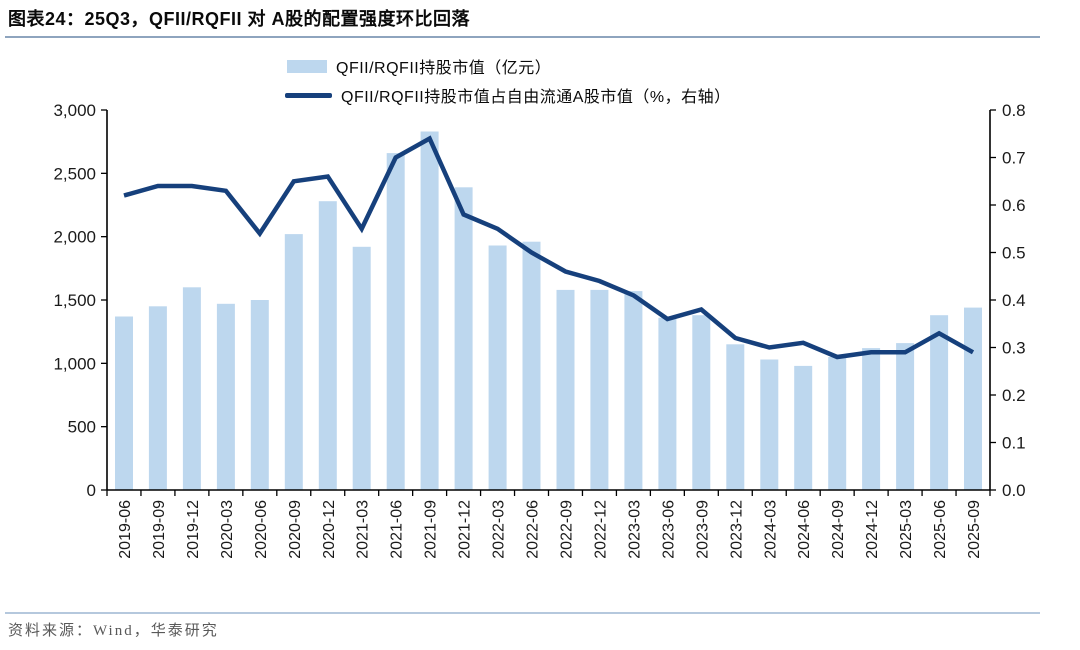 The image size is (1080, 650). What do you see at coordinates (634, 529) in the screenshot?
I see `x-category-label: 2023-03` at bounding box center [634, 529].